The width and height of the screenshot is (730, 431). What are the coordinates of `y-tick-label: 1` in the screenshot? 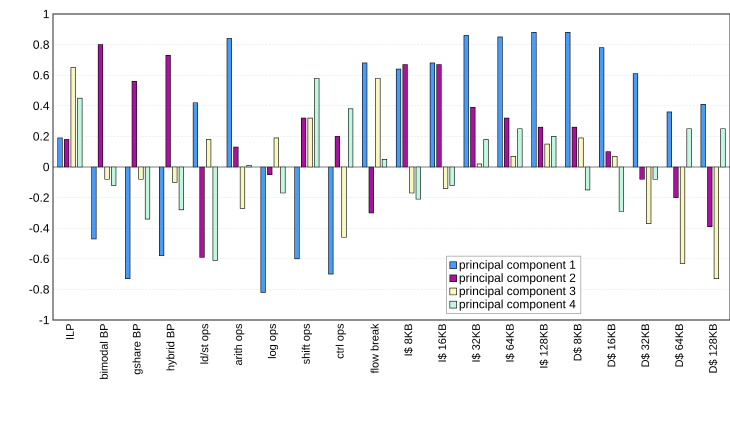 It's located at (46, 14).